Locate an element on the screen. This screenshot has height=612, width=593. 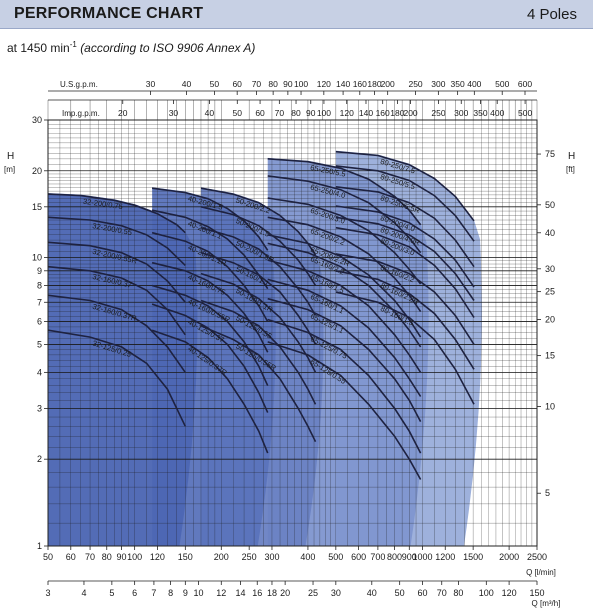
y2-tick-label: 50 is located at coordinates (550, 205).